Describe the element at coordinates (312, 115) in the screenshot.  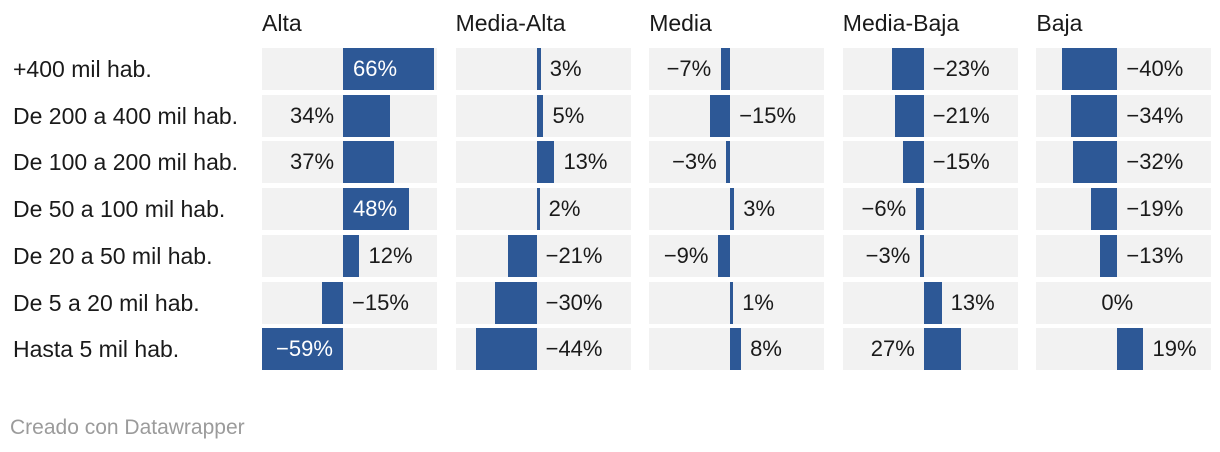
I see `value-label: 34%` at that location.